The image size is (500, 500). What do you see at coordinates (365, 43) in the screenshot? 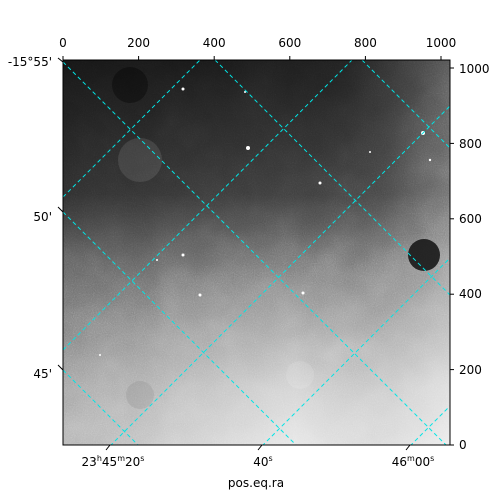
I see `top-tick-label: 800` at bounding box center [365, 43].